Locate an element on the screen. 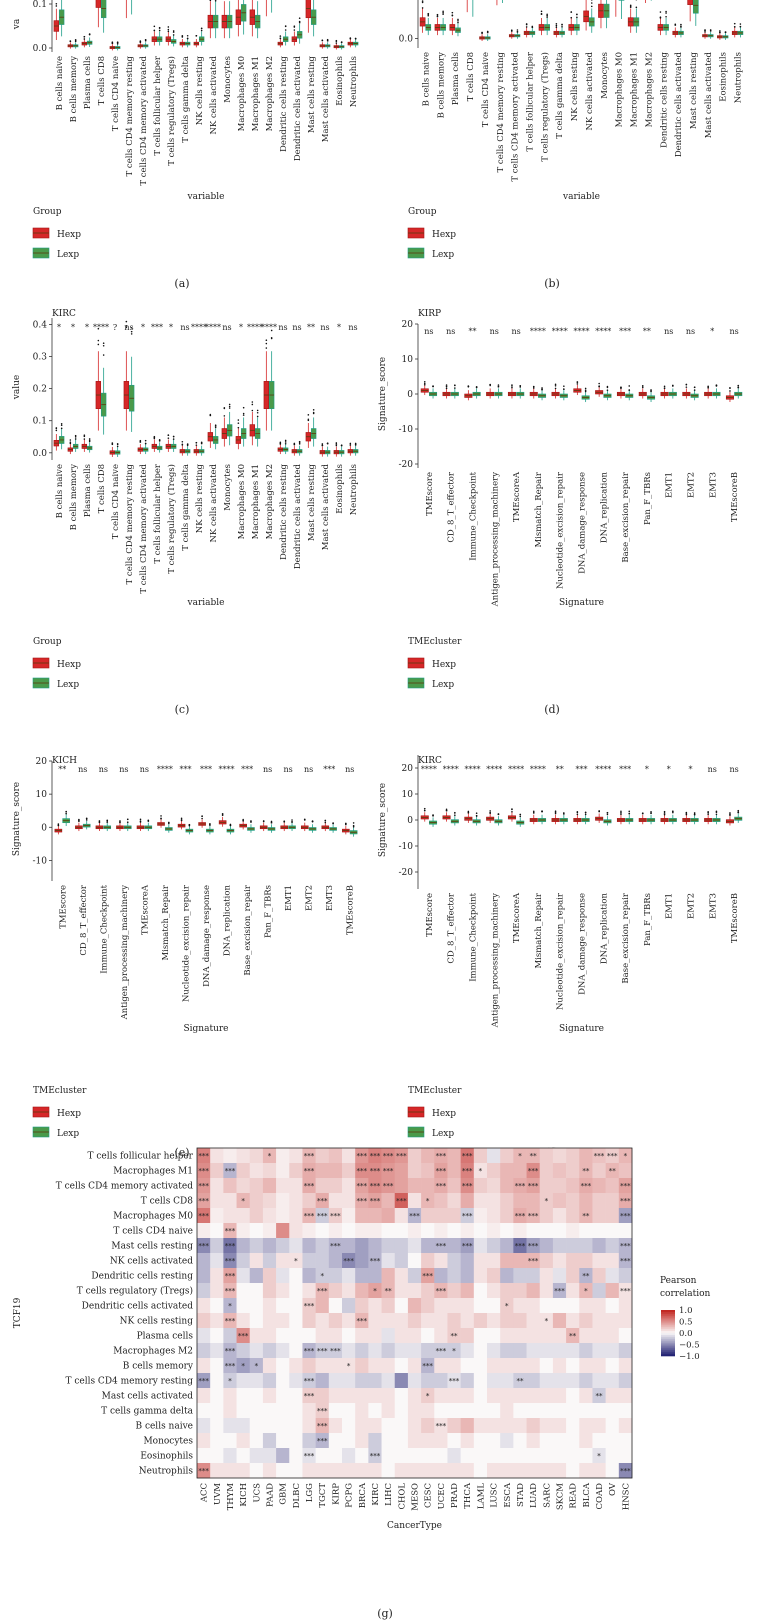 The image size is (768, 1623). x-tick-label: B cells memory is located at coordinates (74, 89).